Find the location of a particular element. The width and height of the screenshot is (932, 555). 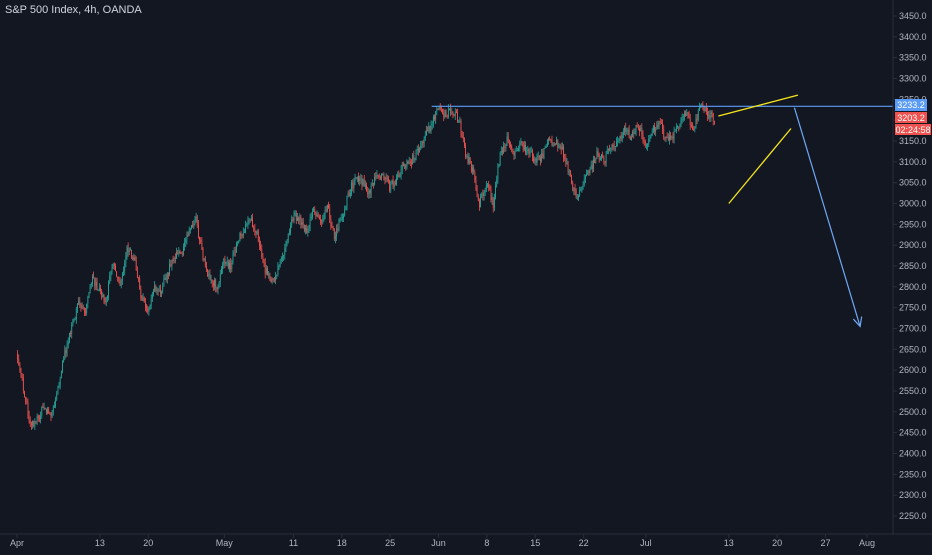

forecast-arrow-line is located at coordinates (827, 217).